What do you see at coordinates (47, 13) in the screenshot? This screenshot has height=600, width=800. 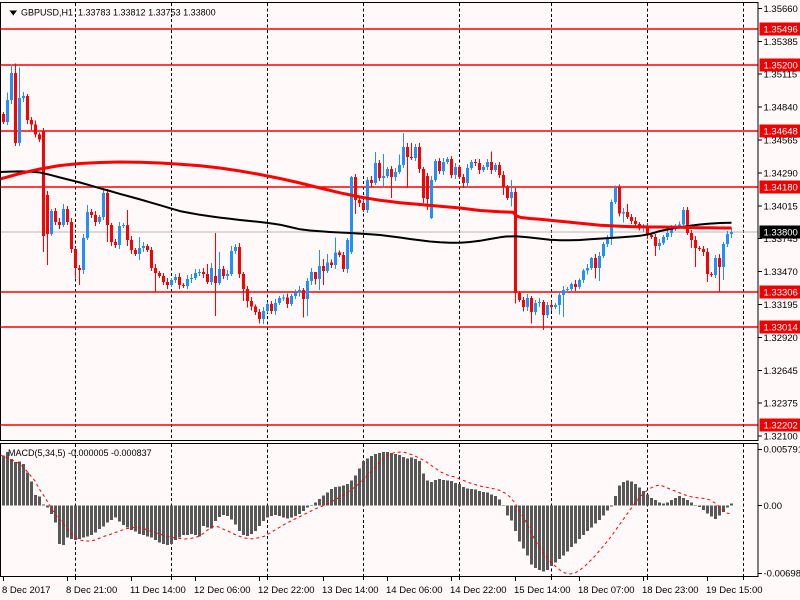 I see `svg-text: GBPUSD,H1` at bounding box center [47, 13].